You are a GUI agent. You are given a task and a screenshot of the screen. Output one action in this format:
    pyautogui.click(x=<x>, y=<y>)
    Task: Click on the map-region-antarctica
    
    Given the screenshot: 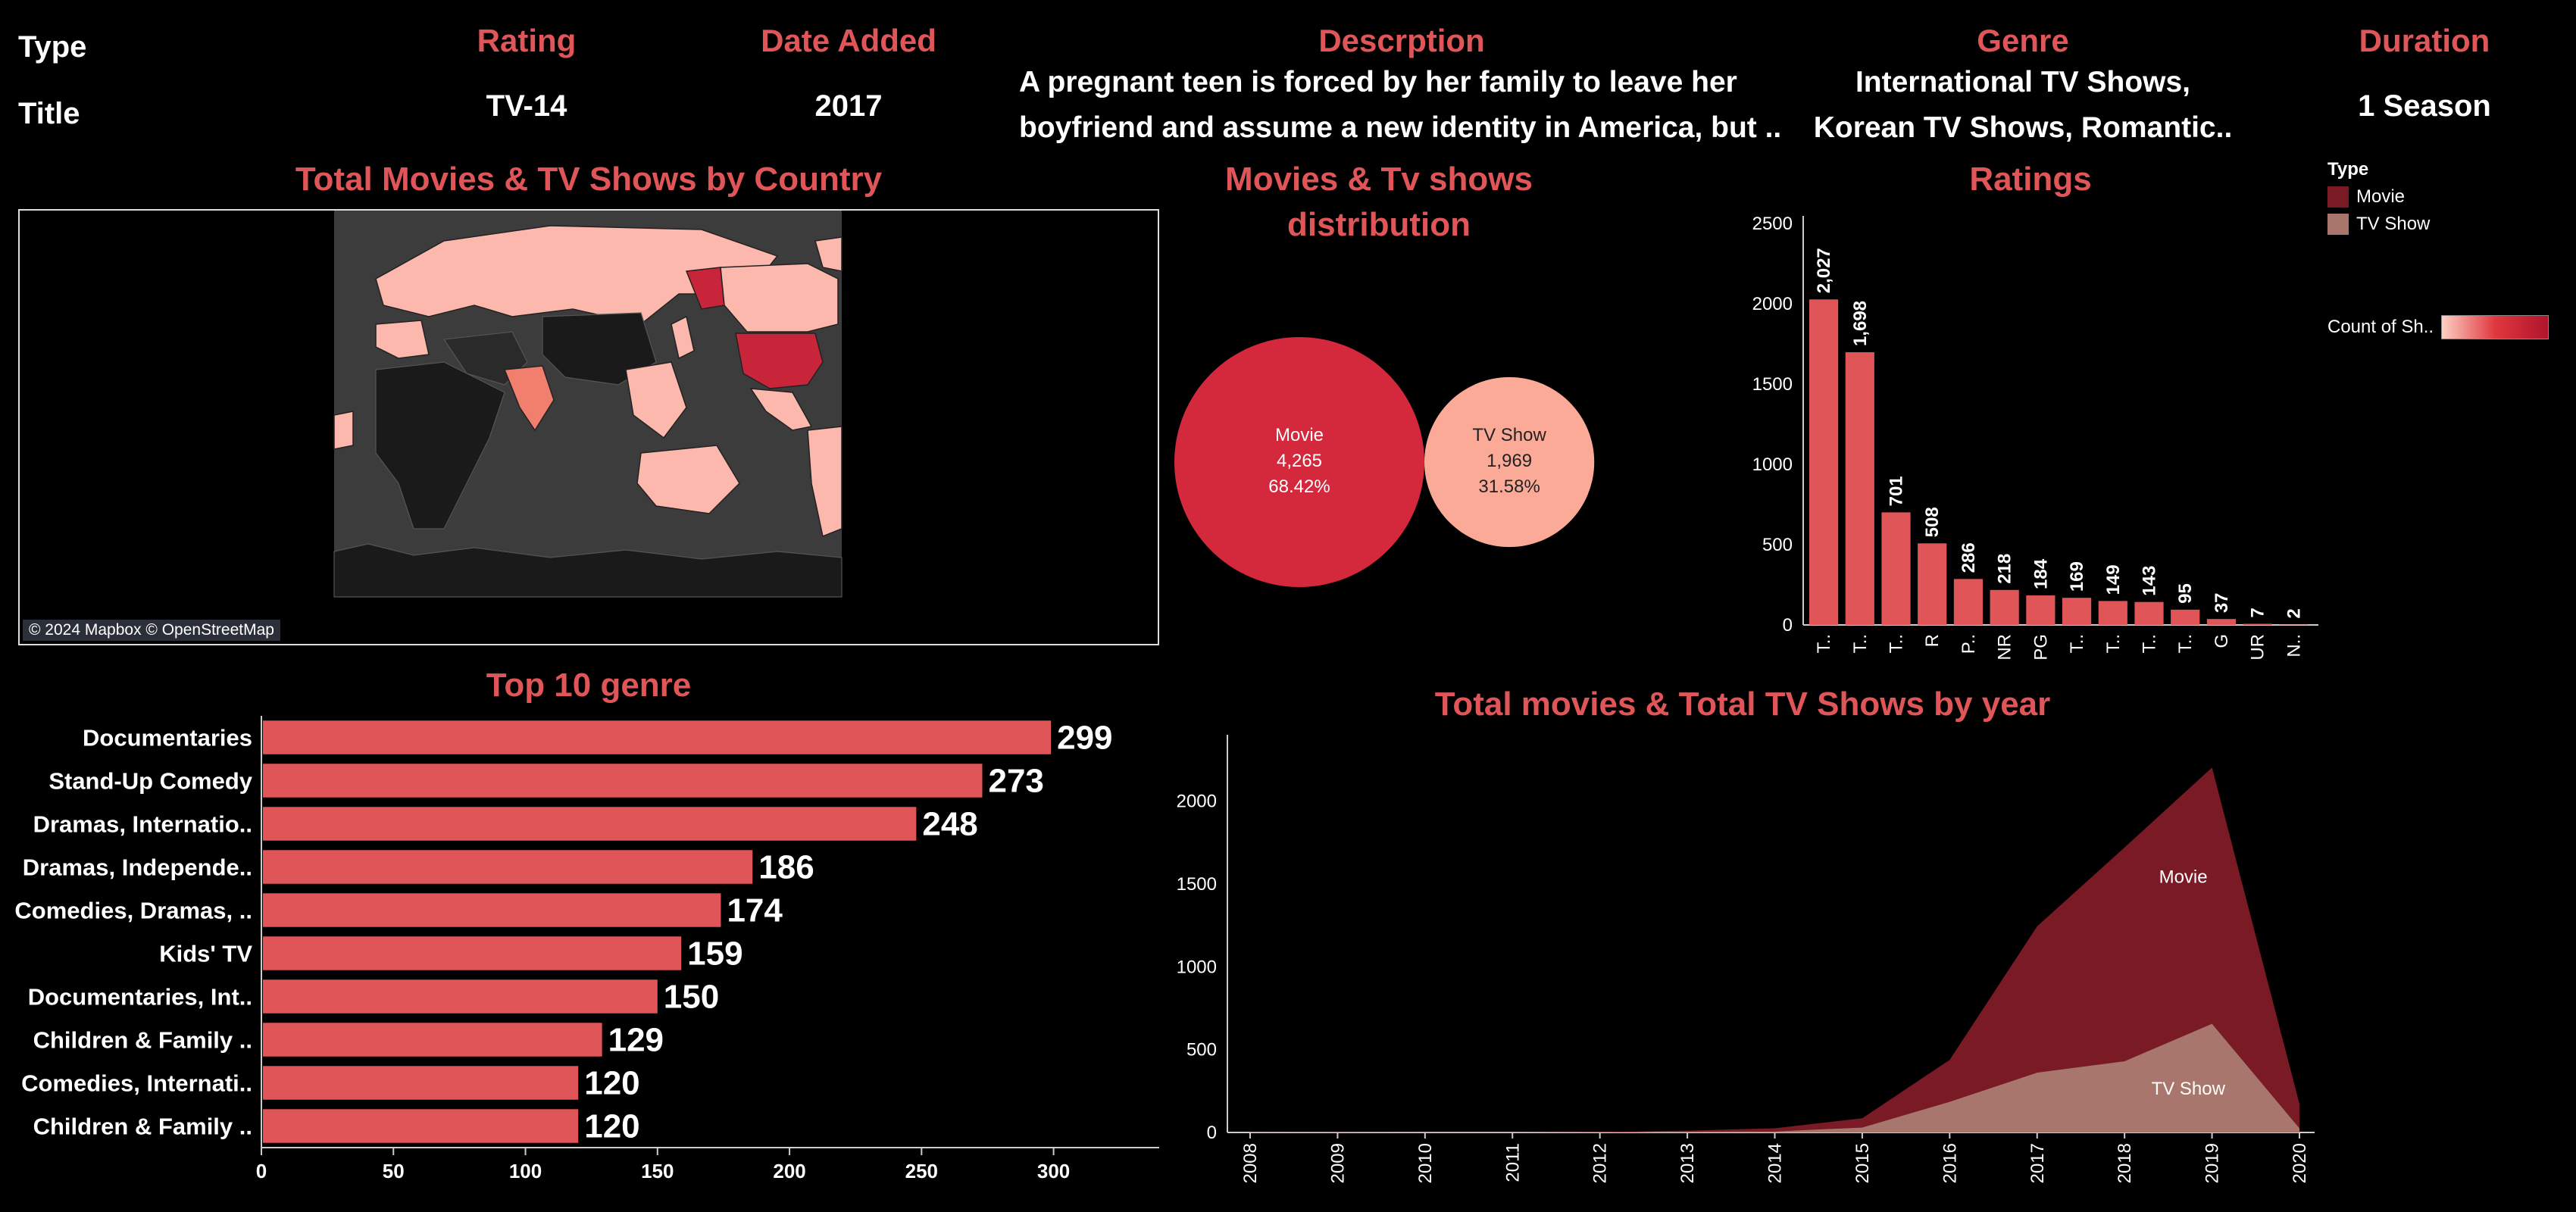 What is the action you would take?
    pyautogui.click(x=588, y=570)
    